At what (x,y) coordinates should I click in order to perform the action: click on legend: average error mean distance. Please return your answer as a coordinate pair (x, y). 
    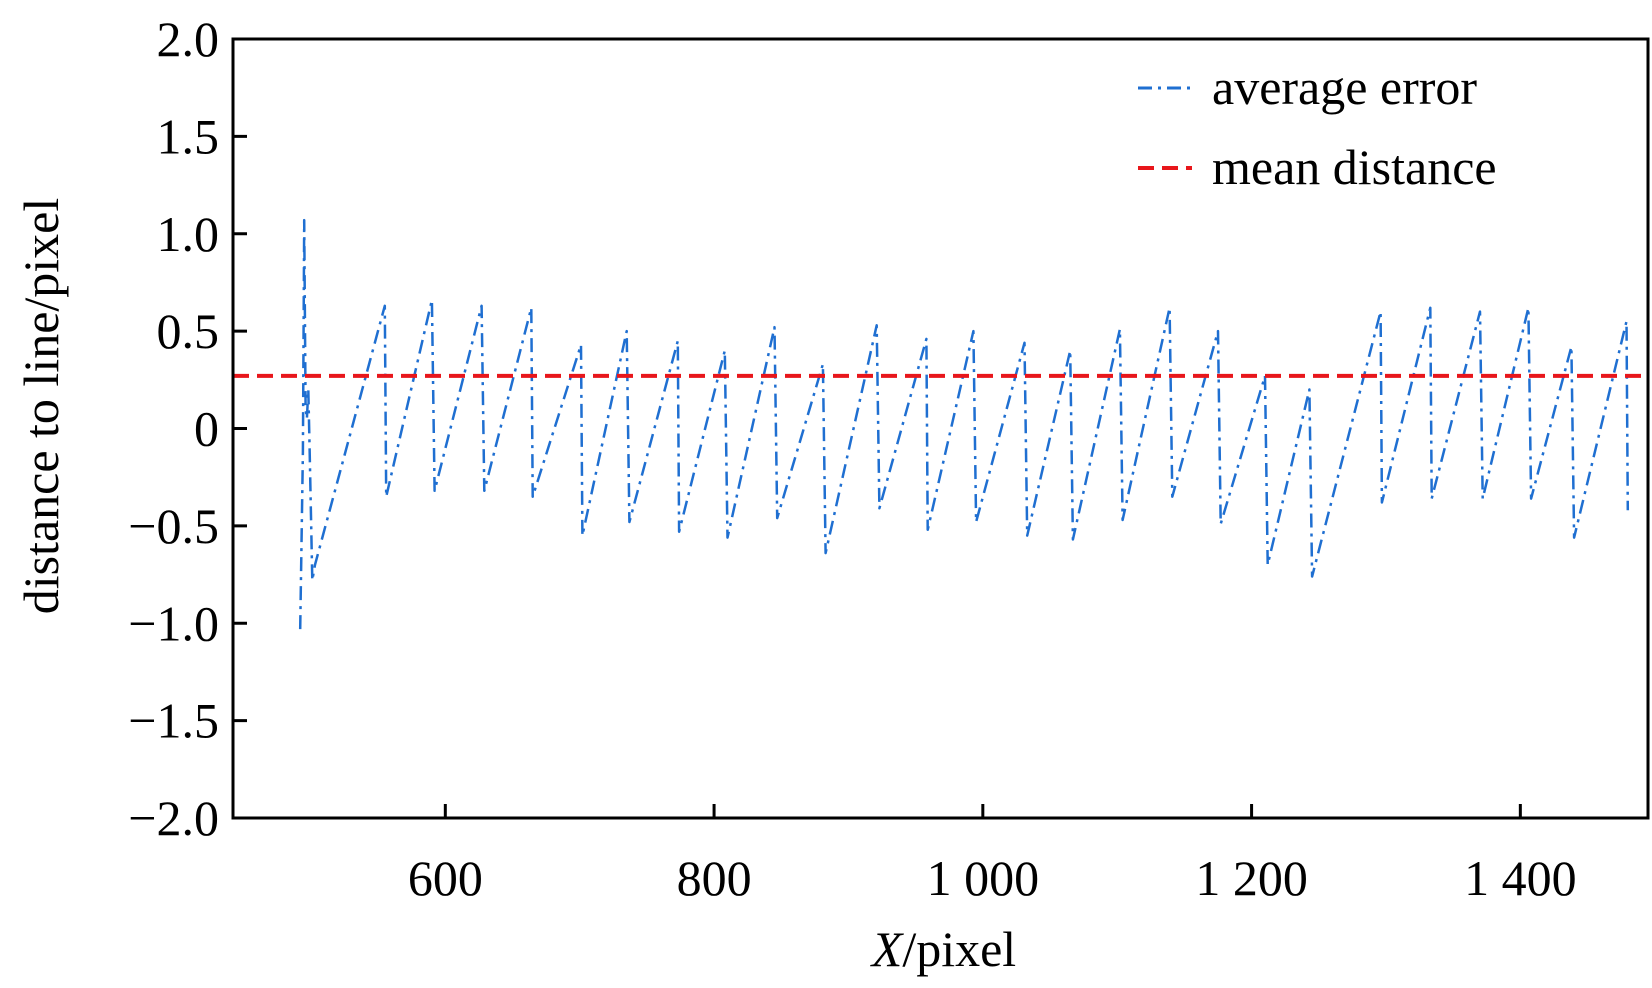
    Looking at the image, I should click on (1317, 127).